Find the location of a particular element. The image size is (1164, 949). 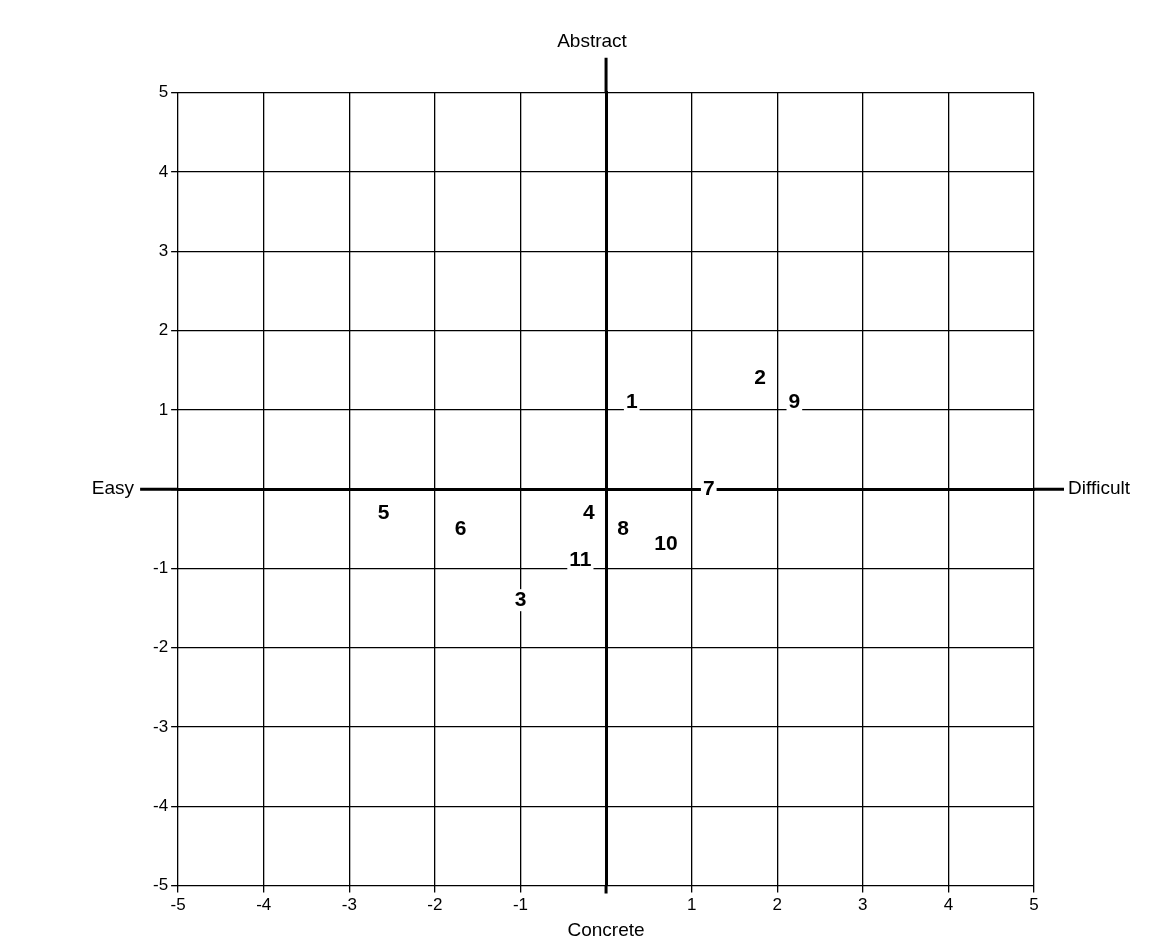

annotation: 4 is located at coordinates (589, 511).